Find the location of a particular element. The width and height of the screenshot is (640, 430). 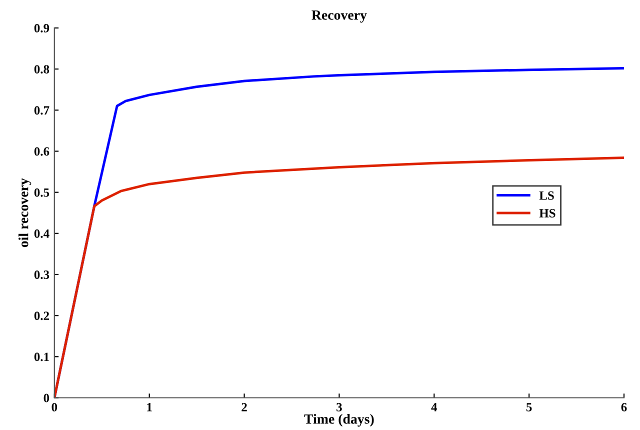

y-tick-label: 0.9 is located at coordinates (42, 28).